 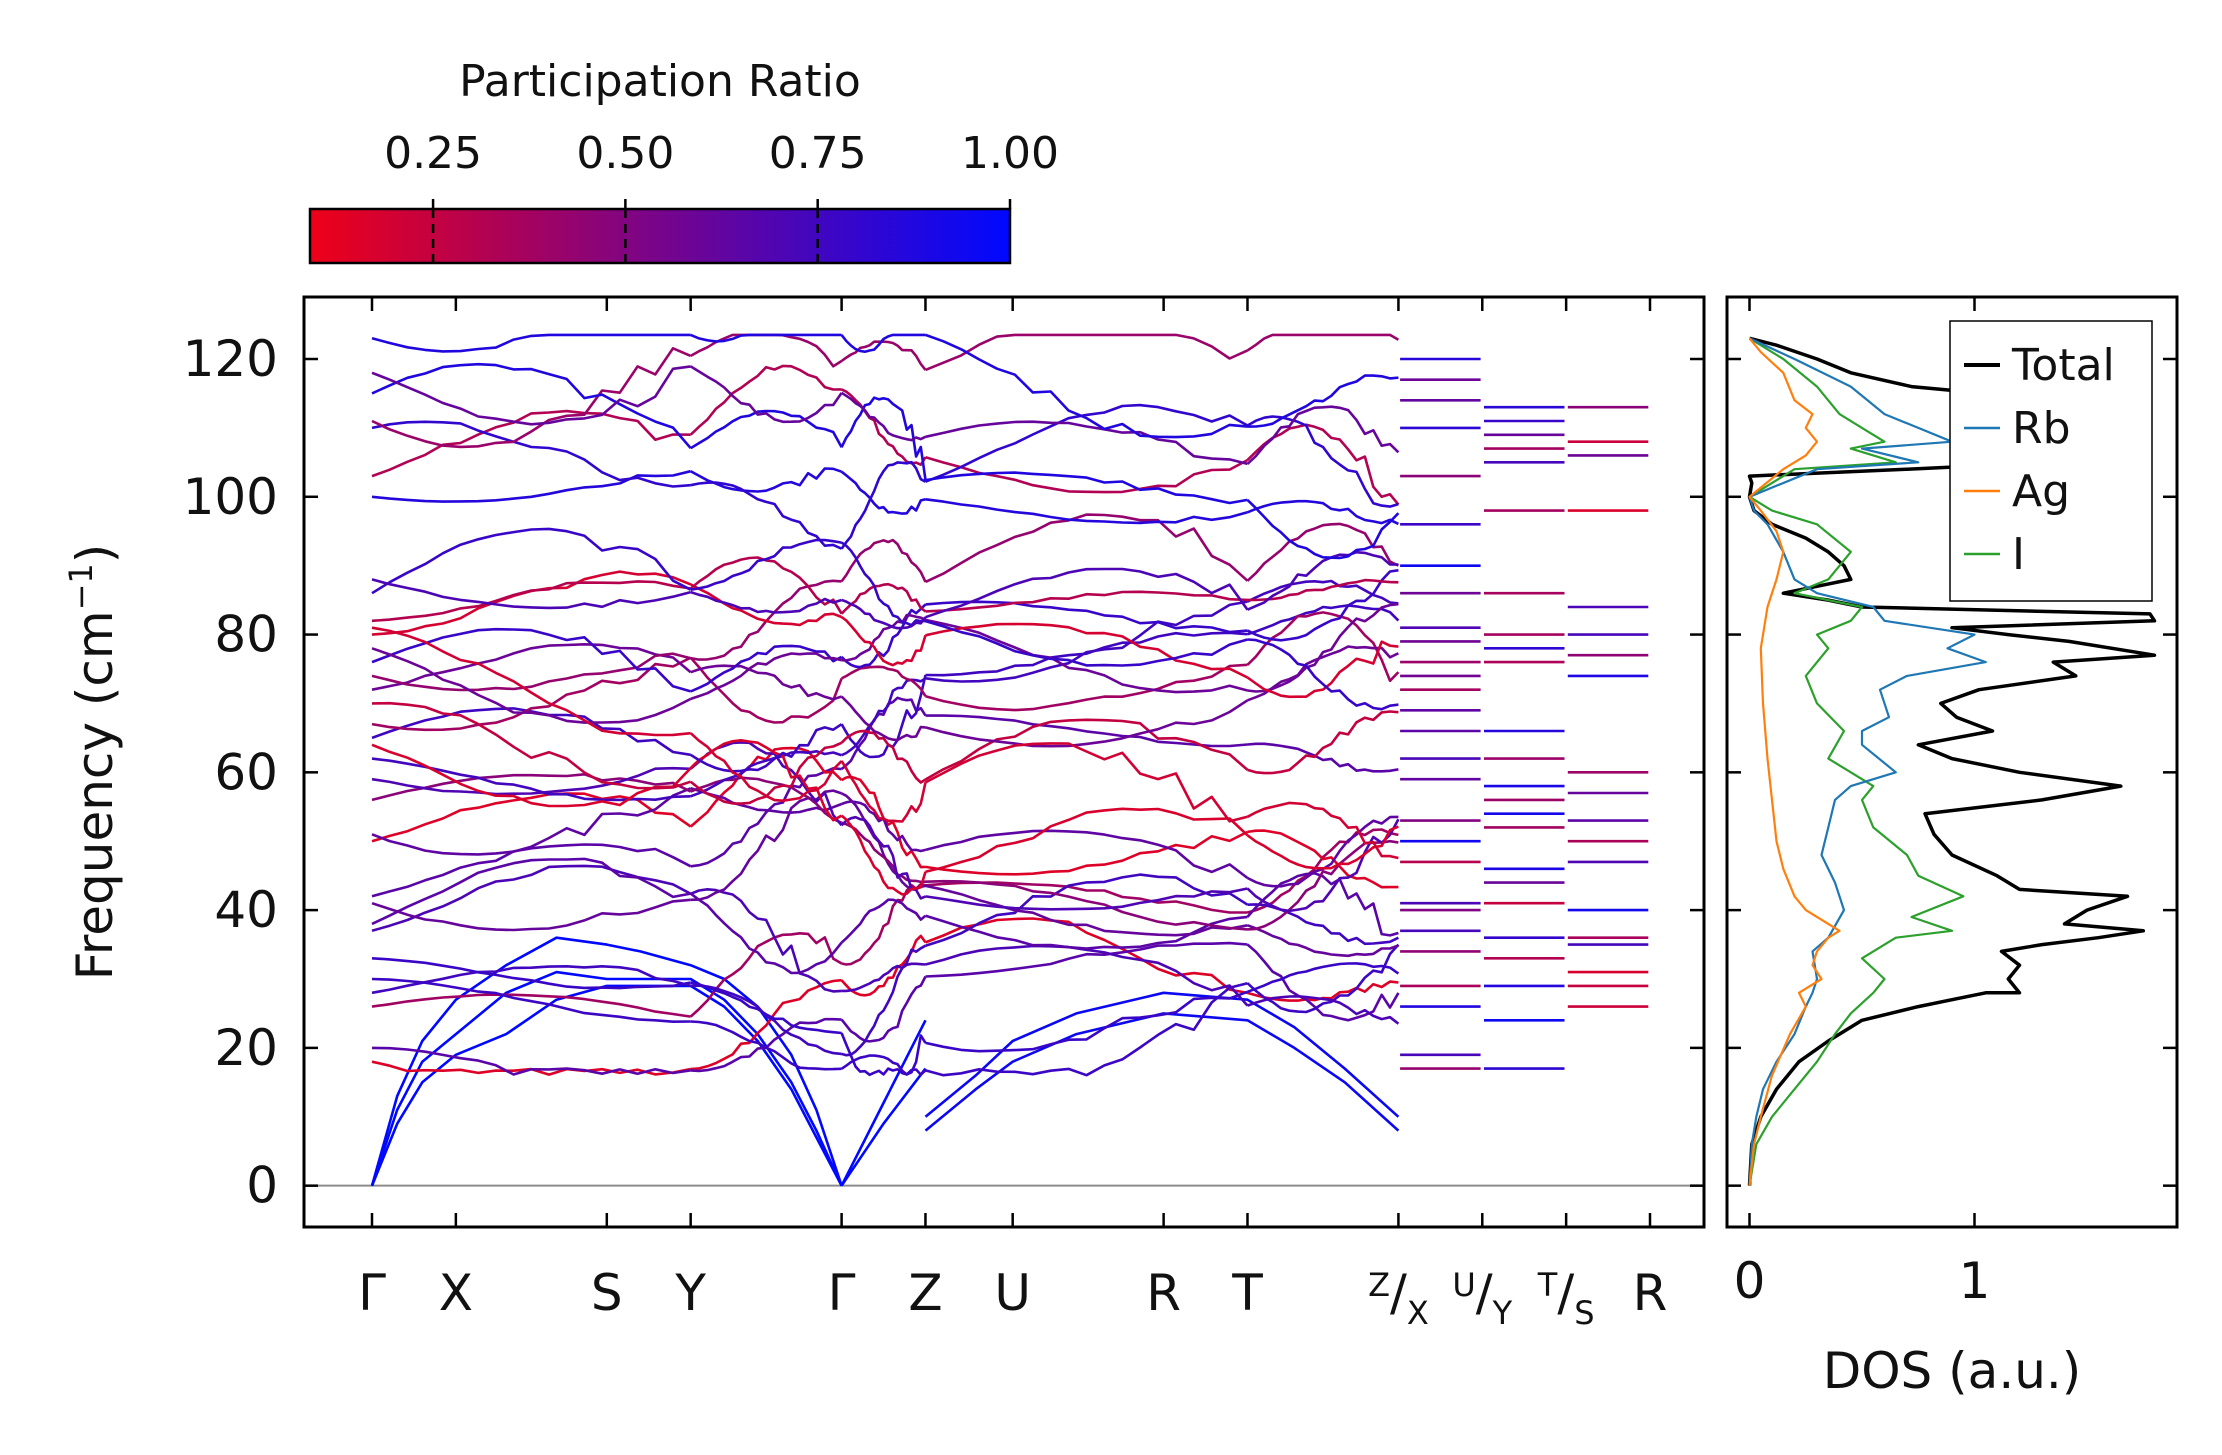 What do you see at coordinates (2051, 461) in the screenshot?
I see `dos-legend: Total Rb Ag I` at bounding box center [2051, 461].